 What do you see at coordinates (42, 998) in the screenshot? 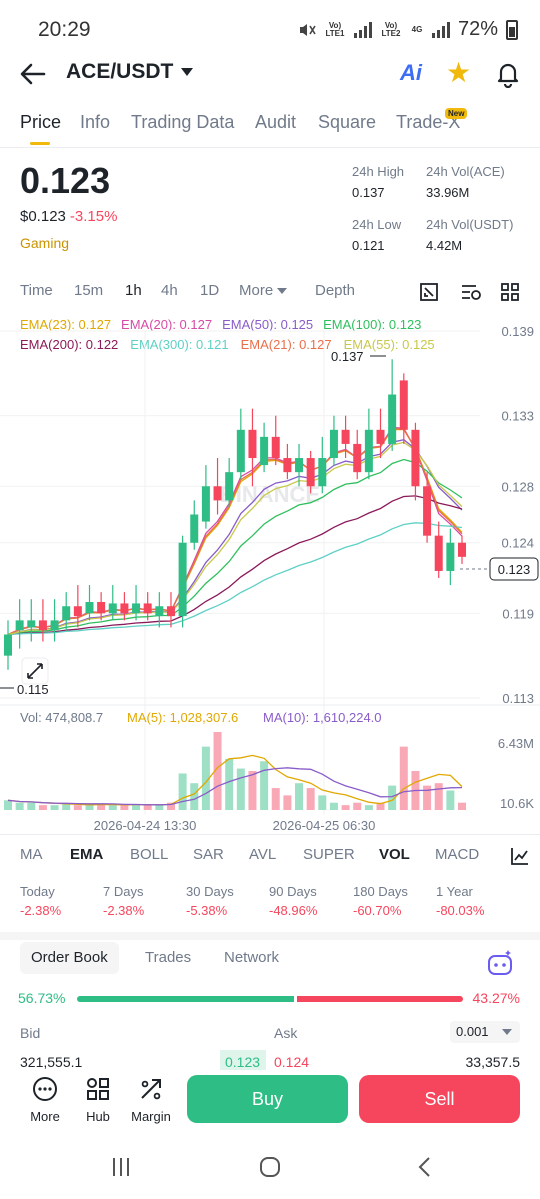
I see `bid-percent: 56.73%` at bounding box center [42, 998].